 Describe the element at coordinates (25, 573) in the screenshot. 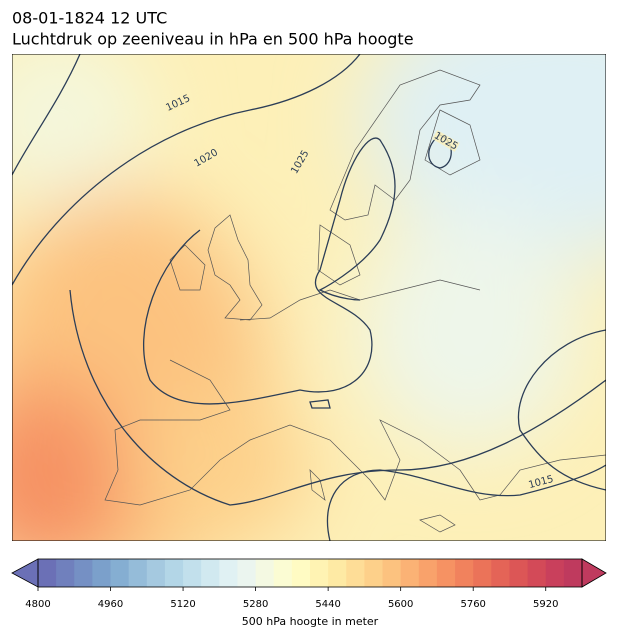

I see `colorbar-extend-low` at that location.